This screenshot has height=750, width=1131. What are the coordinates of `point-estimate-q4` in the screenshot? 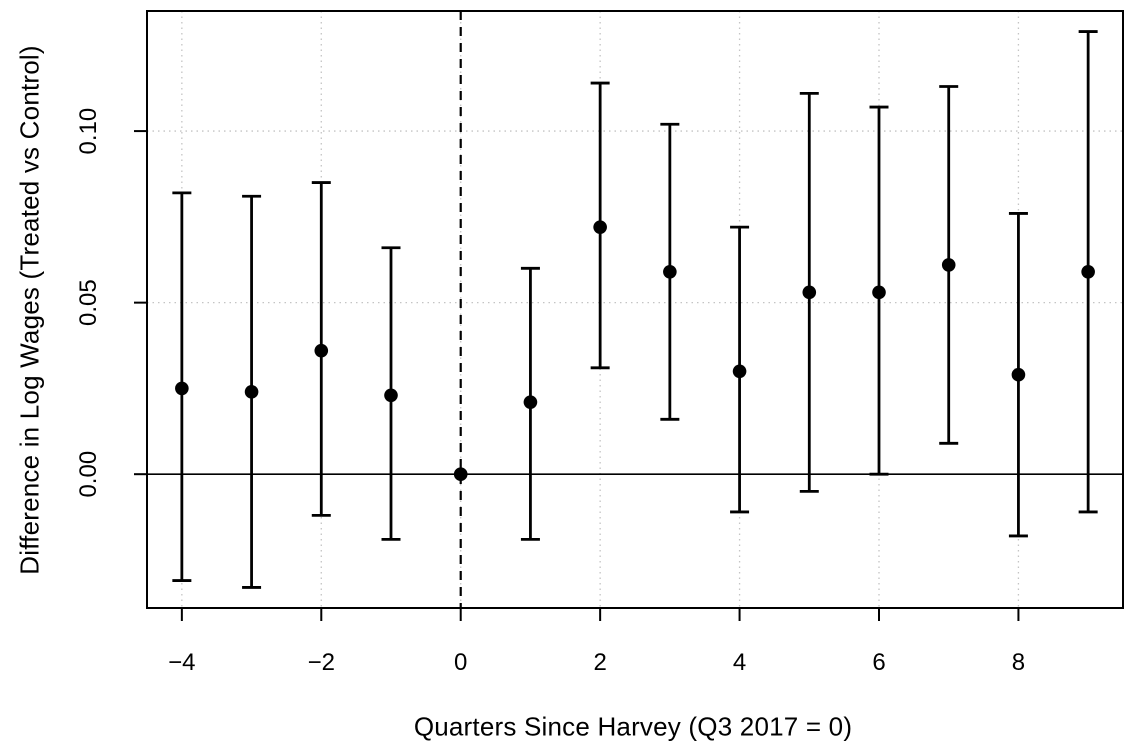 It's located at (739, 371).